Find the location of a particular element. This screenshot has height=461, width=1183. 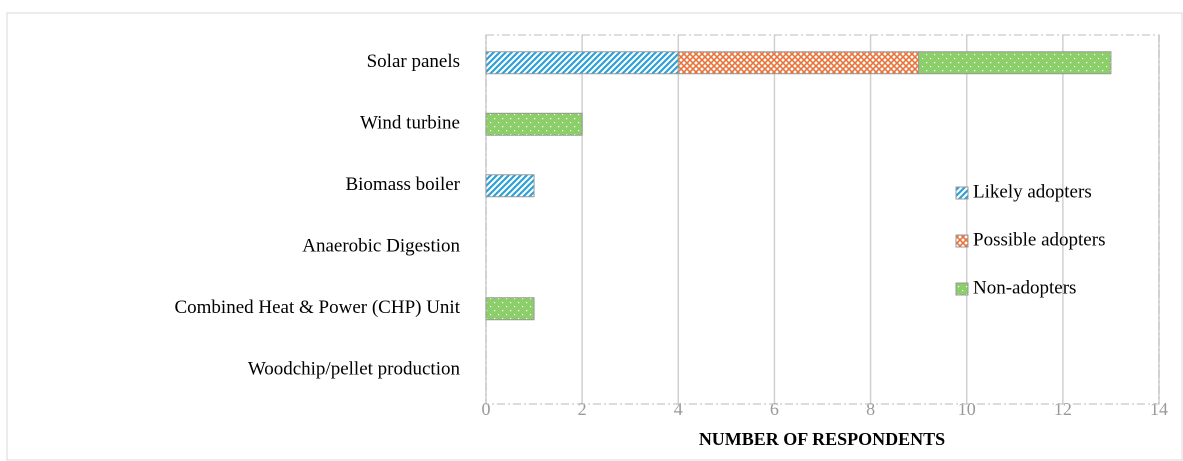

legend-label: Non-adopters is located at coordinates (1024, 287).